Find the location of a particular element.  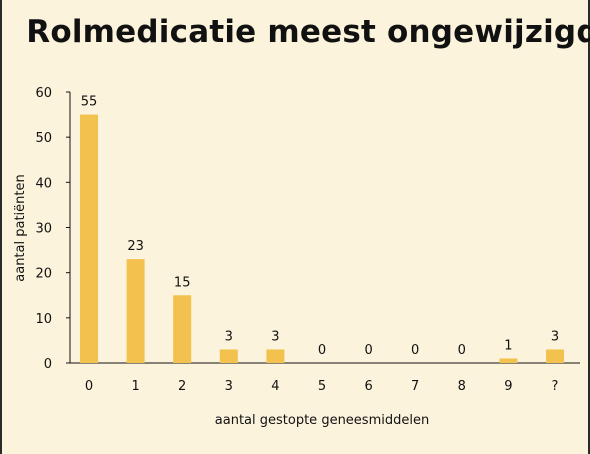

x-tick-label: 1 is located at coordinates (135, 386).